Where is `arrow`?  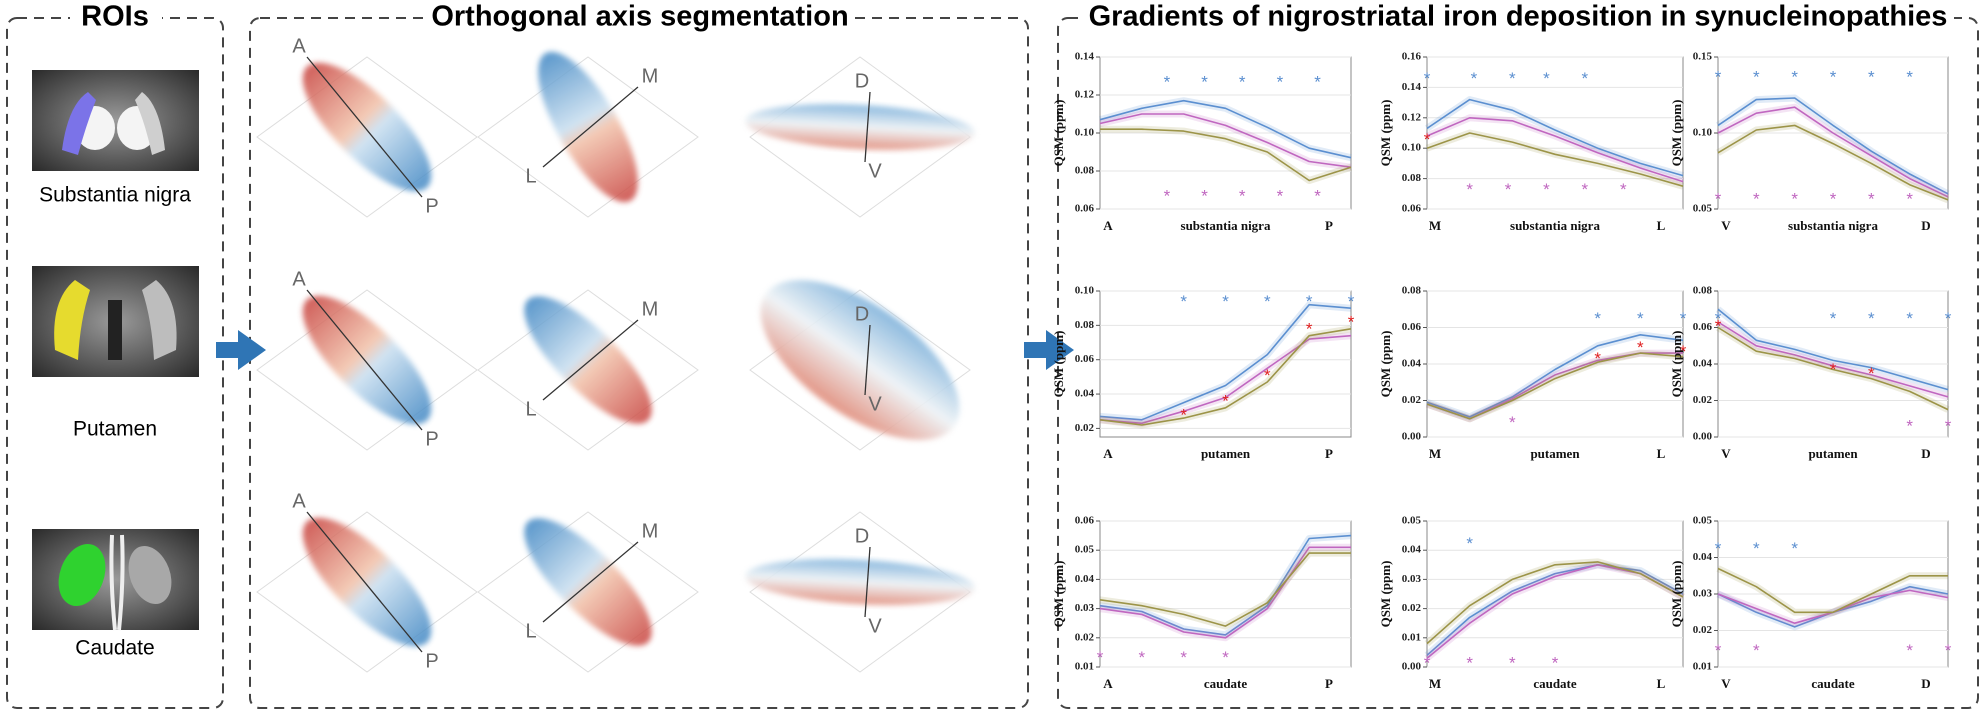 arrow is located at coordinates (1049, 350).